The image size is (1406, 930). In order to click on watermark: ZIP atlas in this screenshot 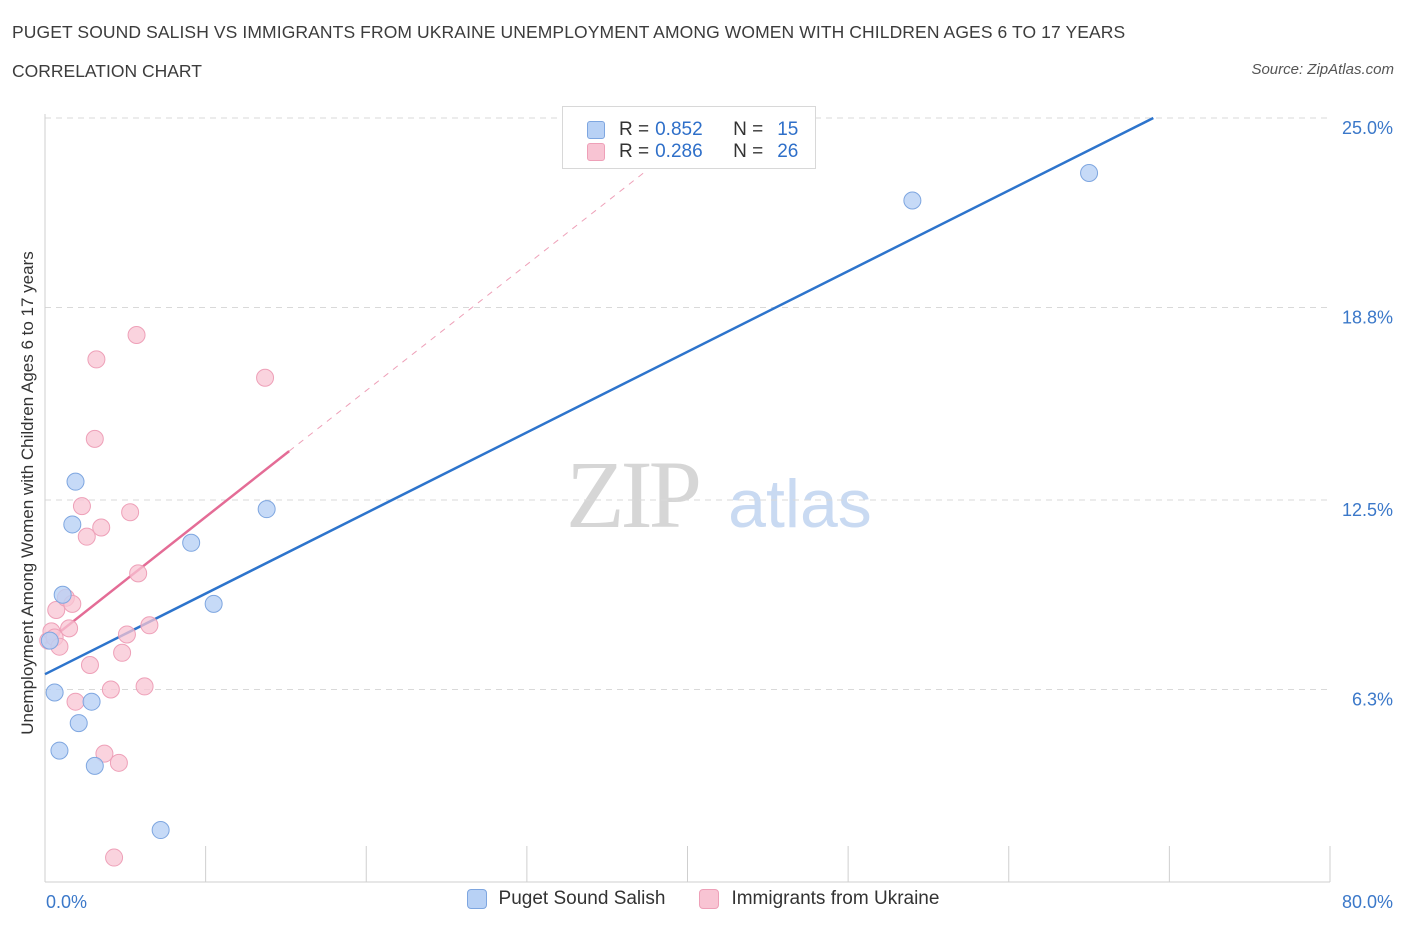, I will do `click(719, 494)`.